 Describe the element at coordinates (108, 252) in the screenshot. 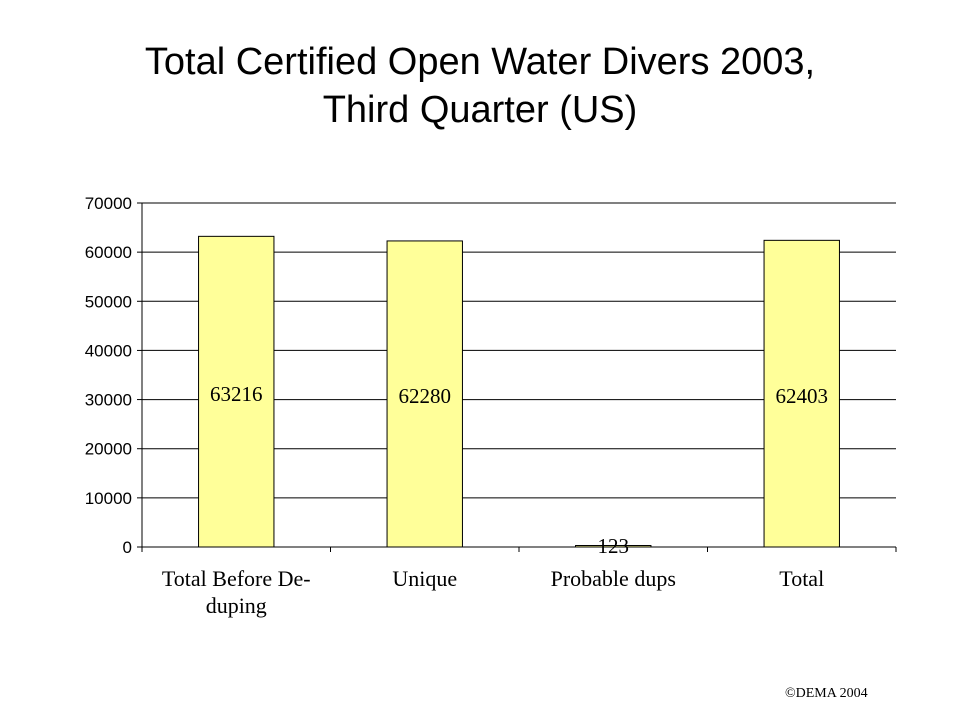

I see `y-tick-label: 60000` at that location.